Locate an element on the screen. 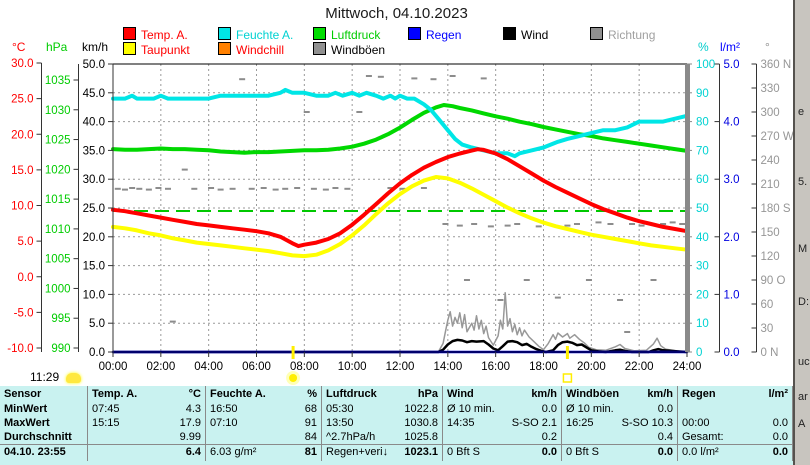 This screenshot has height=465, width=810. cell-time-text: Ø 10 min. is located at coordinates (471, 409).